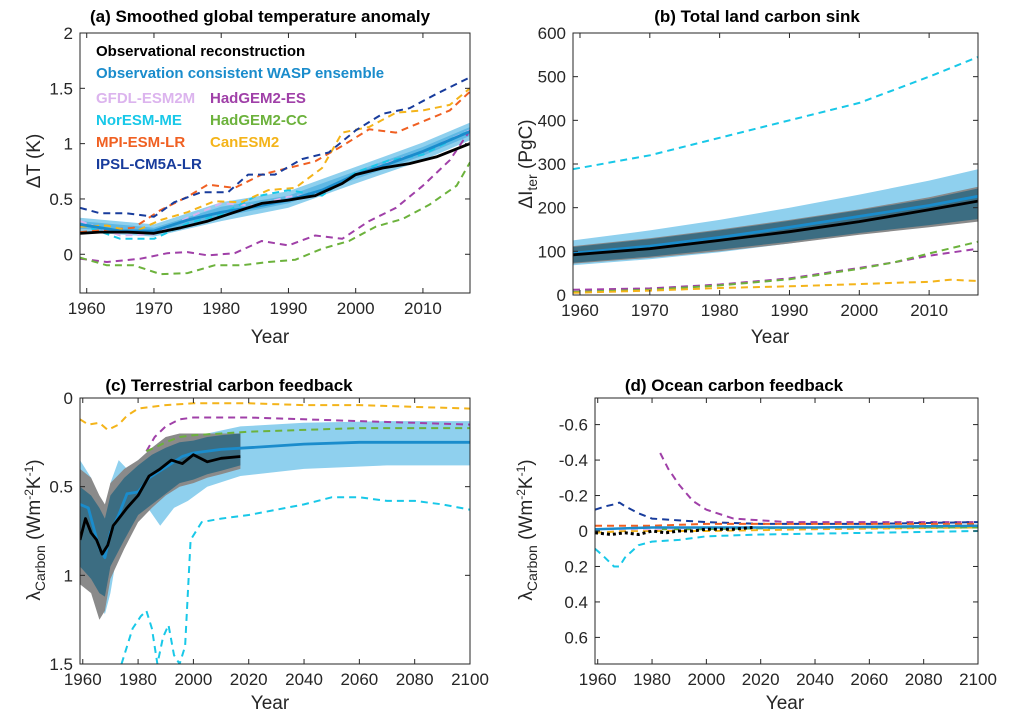 The image size is (1013, 717). Describe the element at coordinates (35, 529) in the screenshot. I see `panel-c-ylabel: λCarbon (Wm-2K-1)` at that location.